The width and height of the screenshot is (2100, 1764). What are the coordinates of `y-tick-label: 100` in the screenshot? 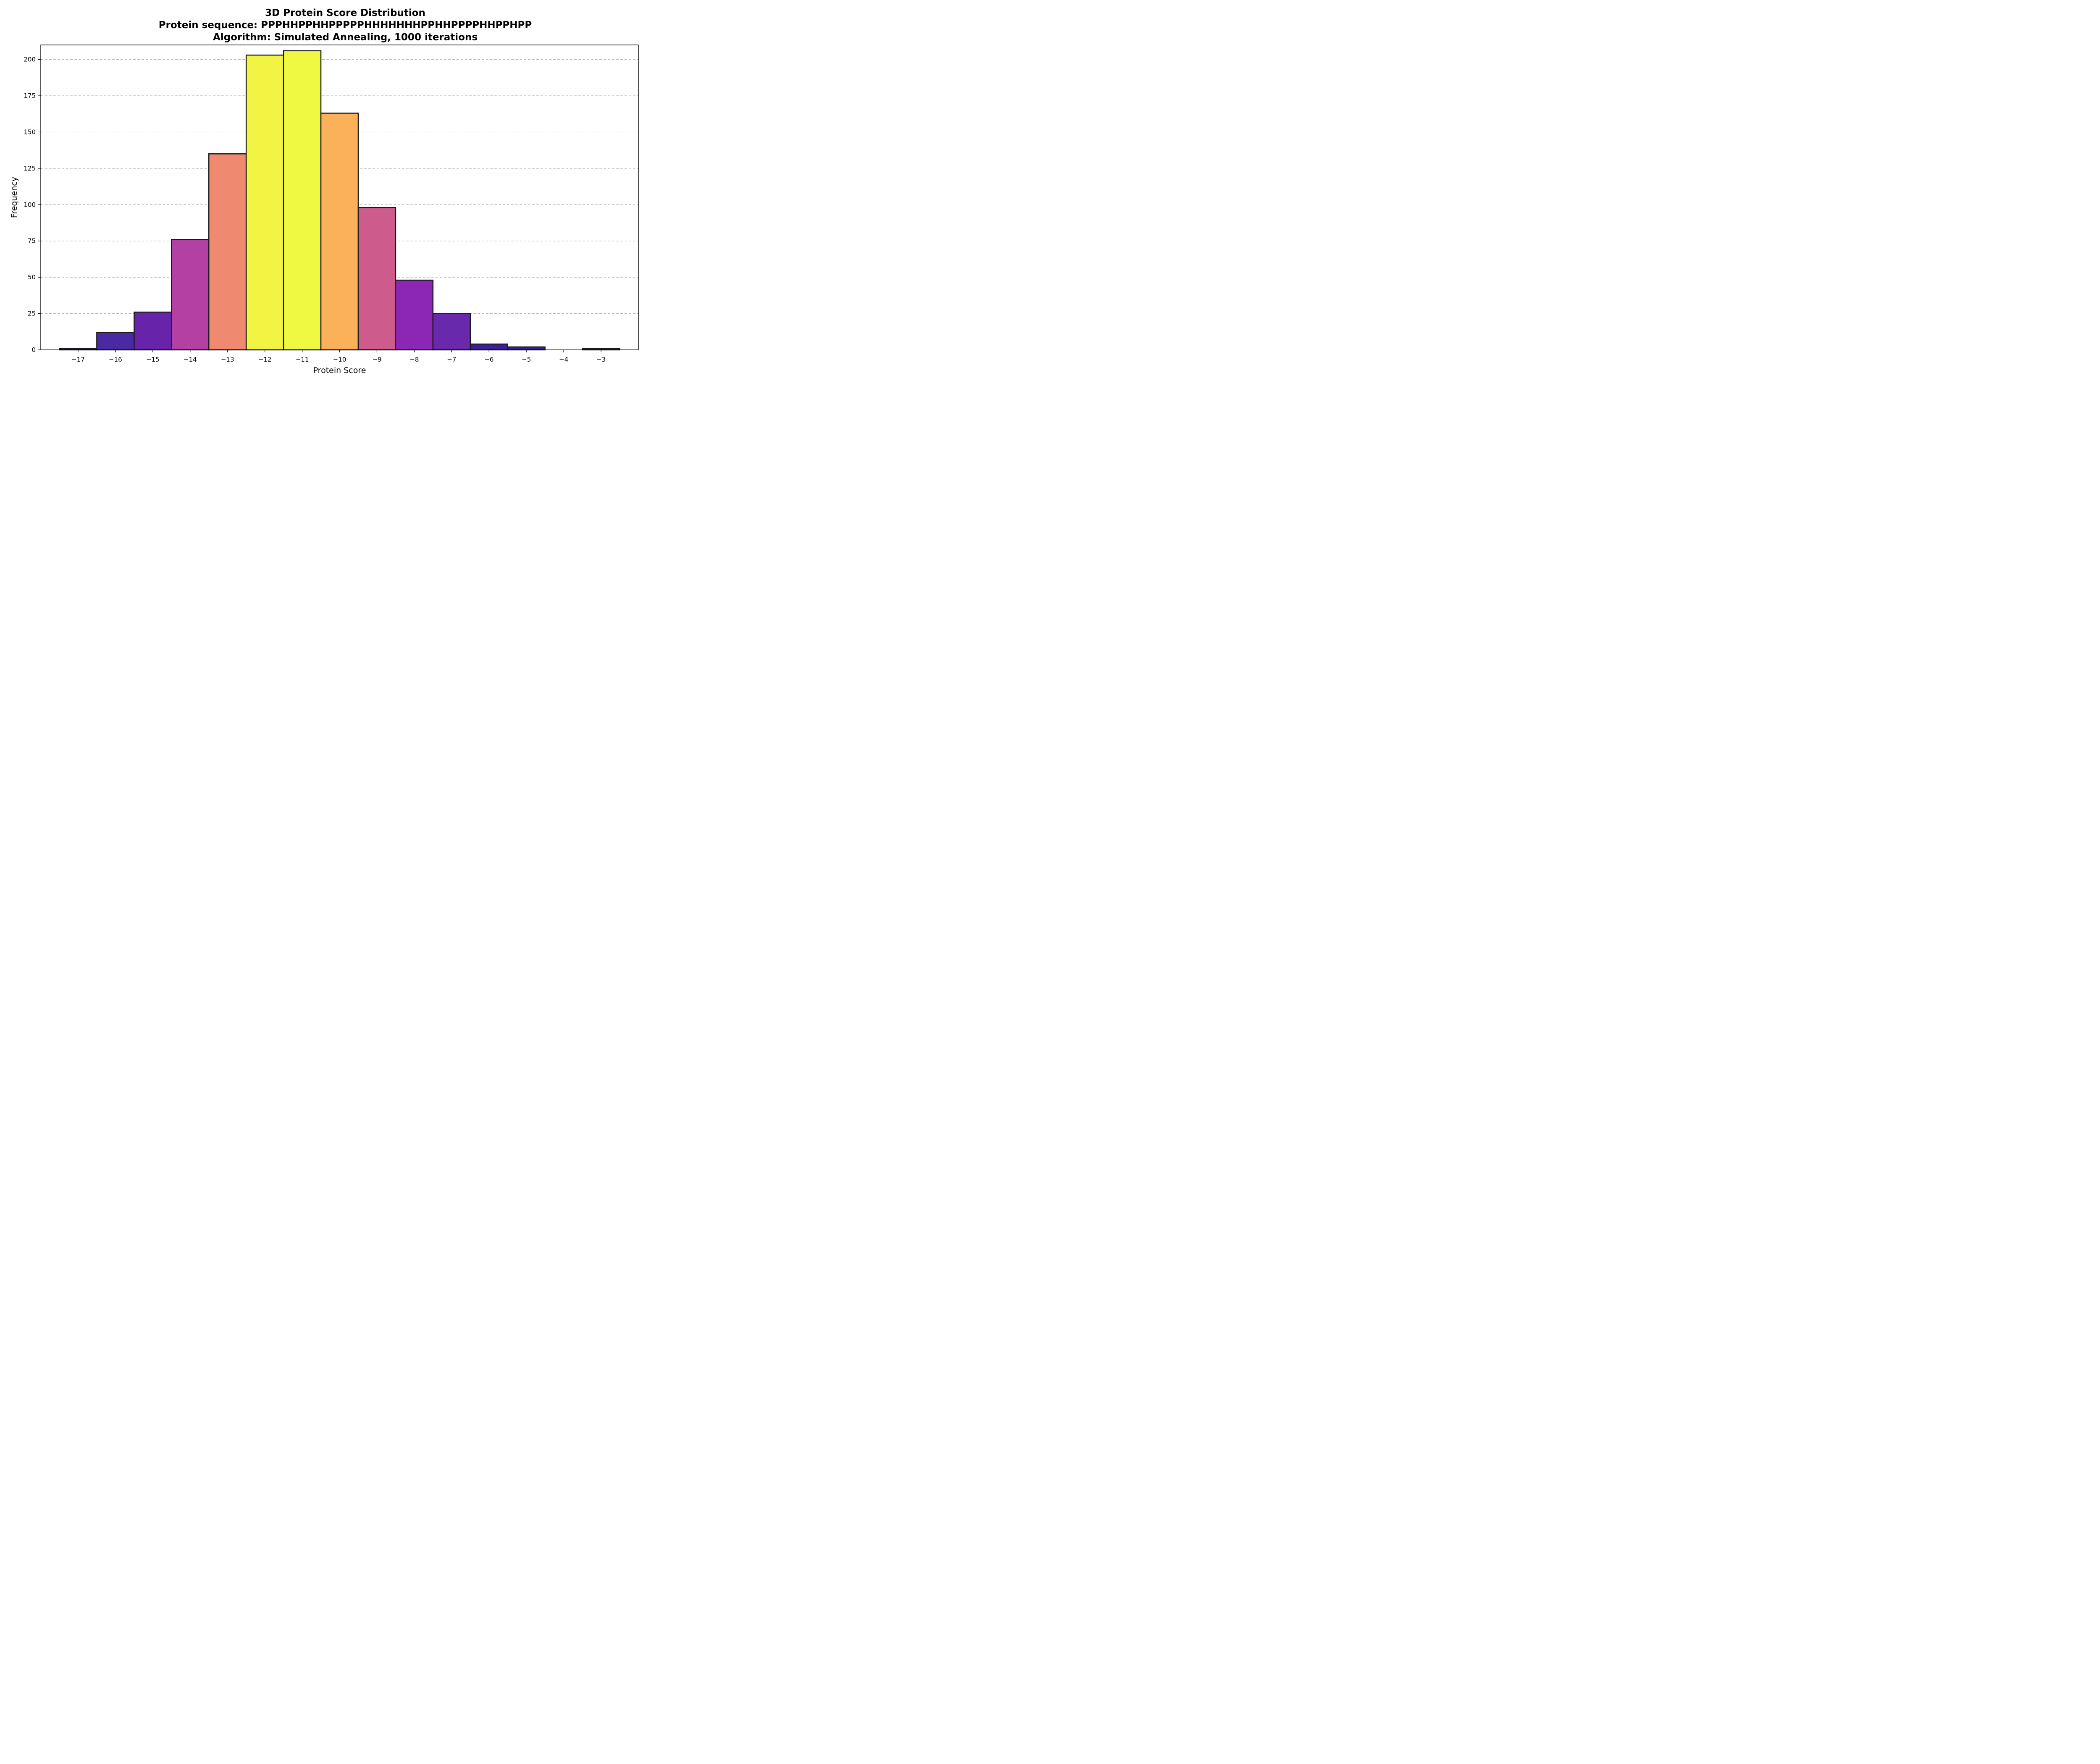 It's located at (30, 204).